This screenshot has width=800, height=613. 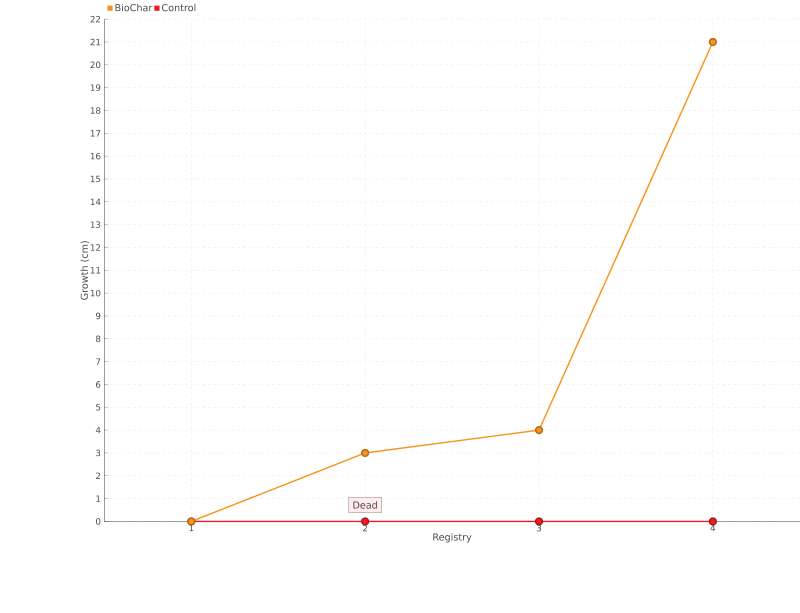 I want to click on x-tick-label: 3, so click(x=539, y=528).